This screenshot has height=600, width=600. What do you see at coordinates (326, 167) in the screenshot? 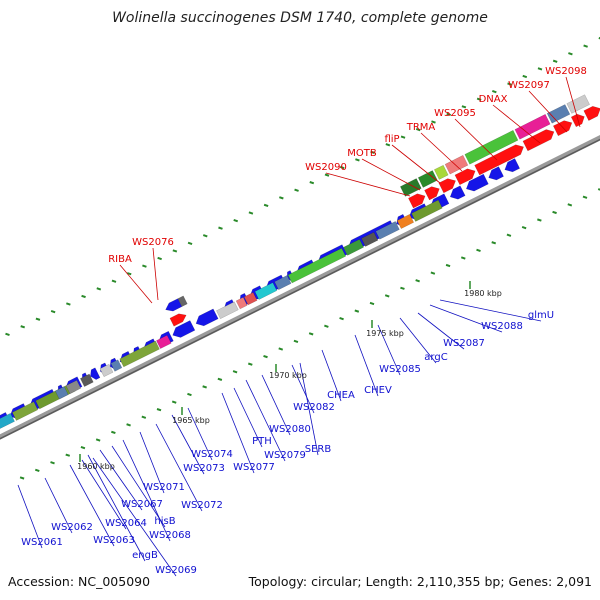
I see `forward-gene-label: WS2090` at bounding box center [326, 167].